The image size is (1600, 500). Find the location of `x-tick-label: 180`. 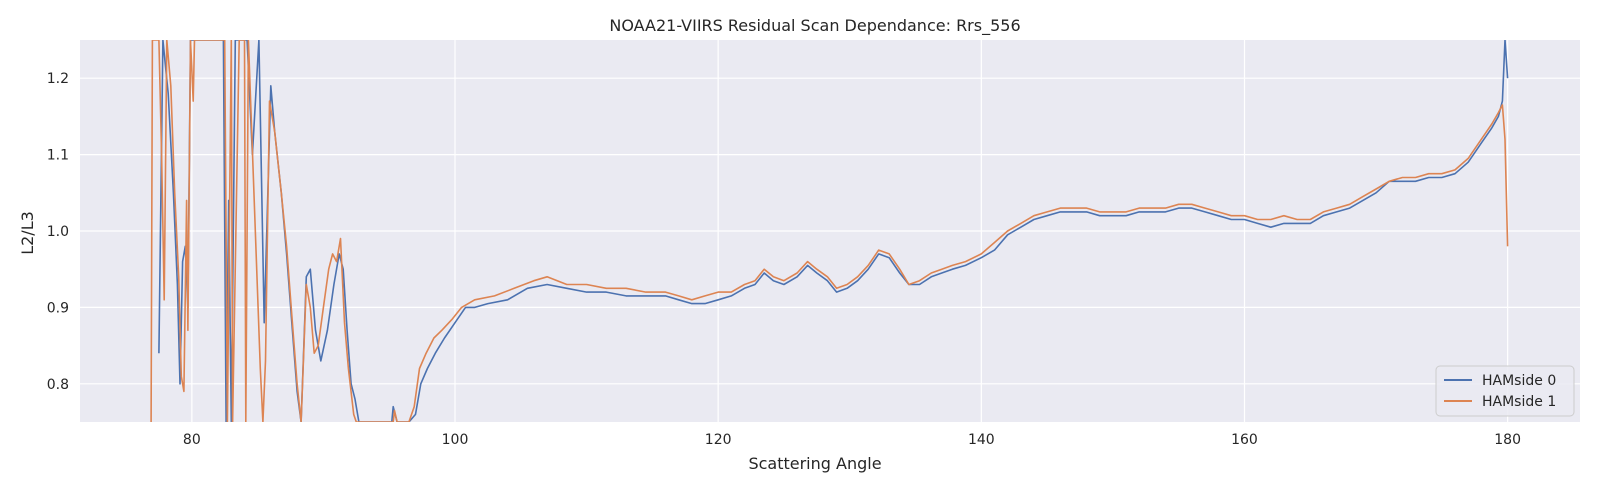

x-tick-label: 180 is located at coordinates (1507, 440).